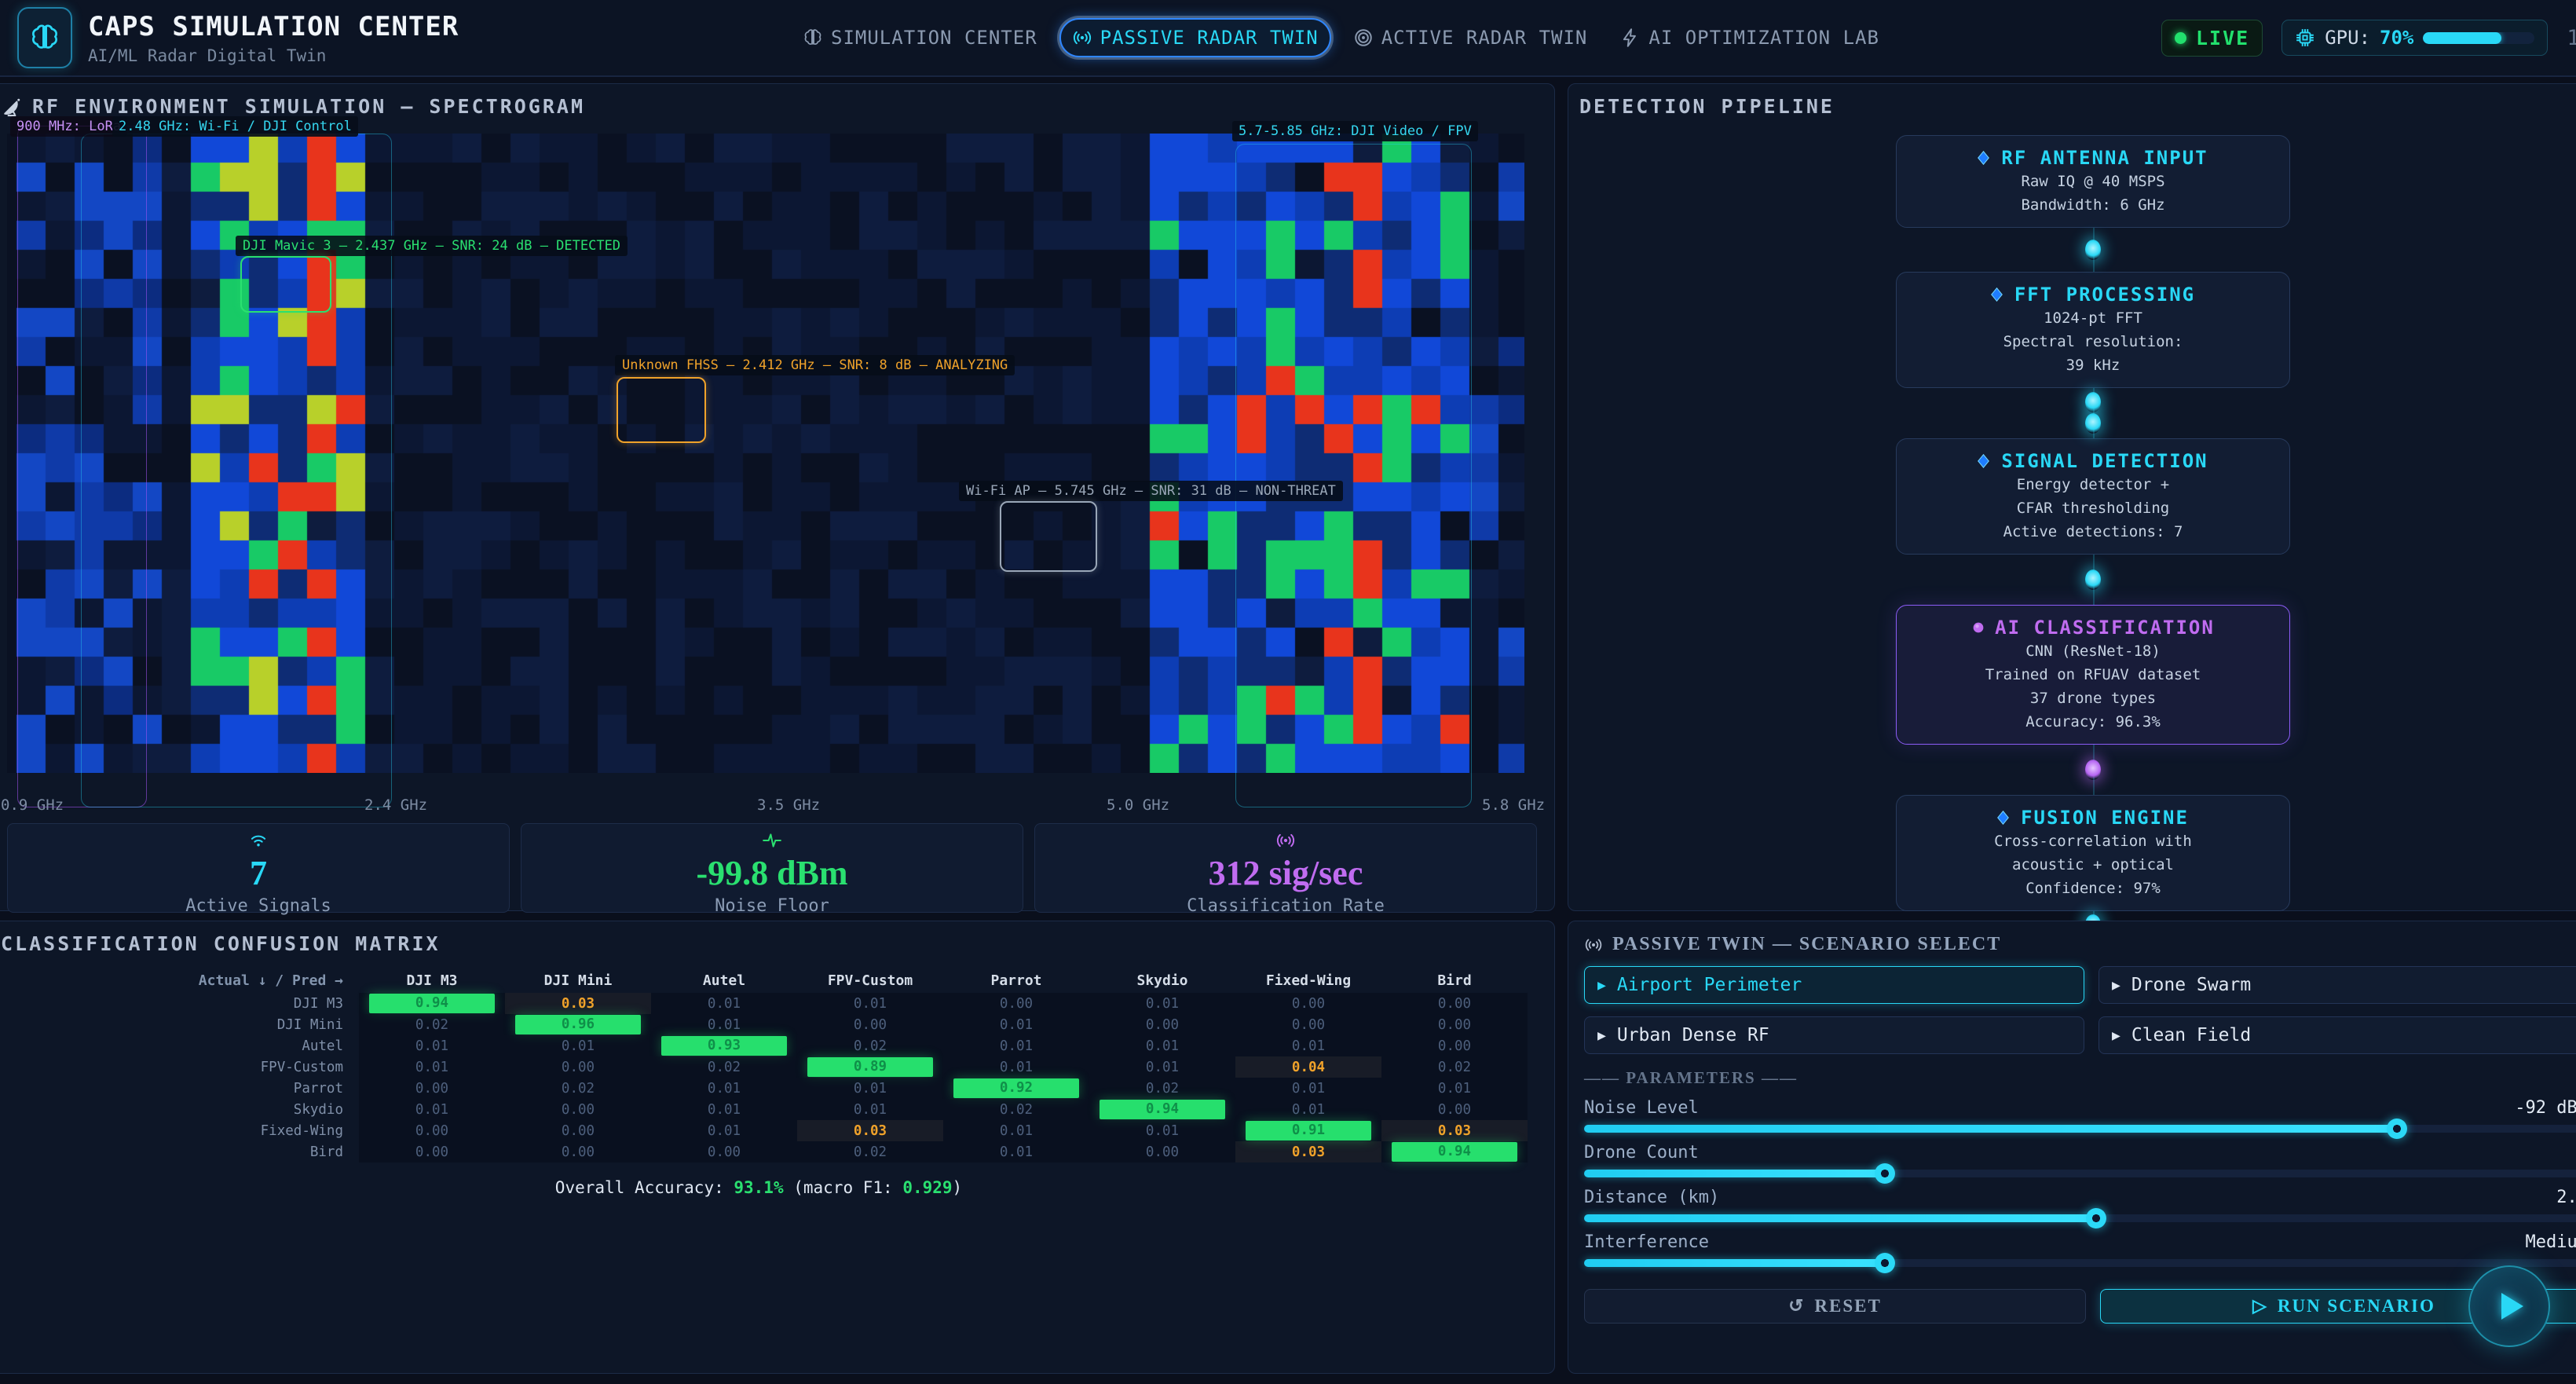 The width and height of the screenshot is (2576, 1384). Describe the element at coordinates (843, 1187) in the screenshot. I see `f1-prefix: (macro F1:` at that location.